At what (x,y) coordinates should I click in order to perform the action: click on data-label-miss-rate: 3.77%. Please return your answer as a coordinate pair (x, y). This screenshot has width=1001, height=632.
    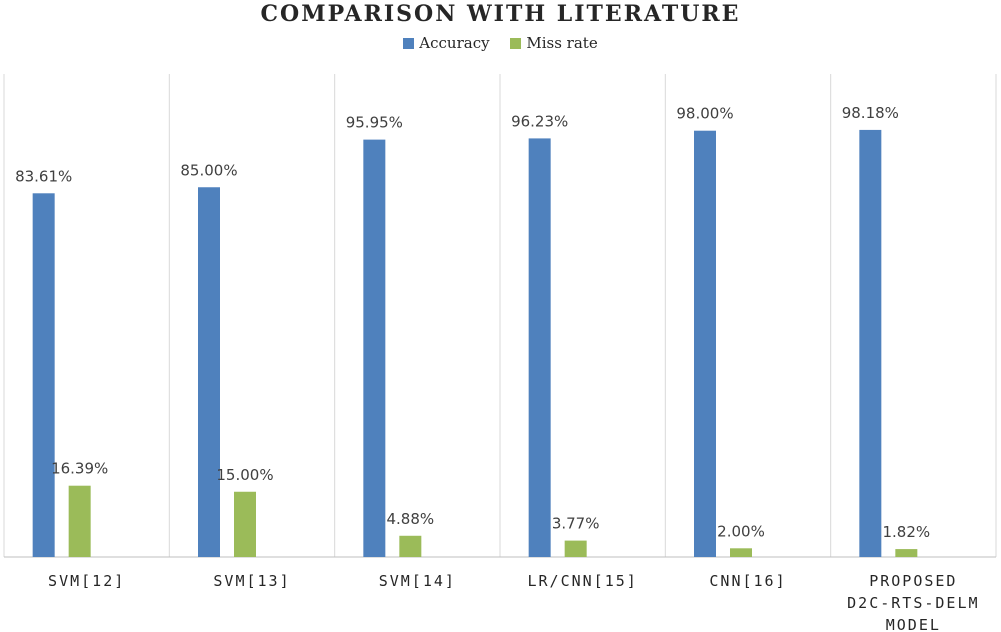
    Looking at the image, I should click on (576, 524).